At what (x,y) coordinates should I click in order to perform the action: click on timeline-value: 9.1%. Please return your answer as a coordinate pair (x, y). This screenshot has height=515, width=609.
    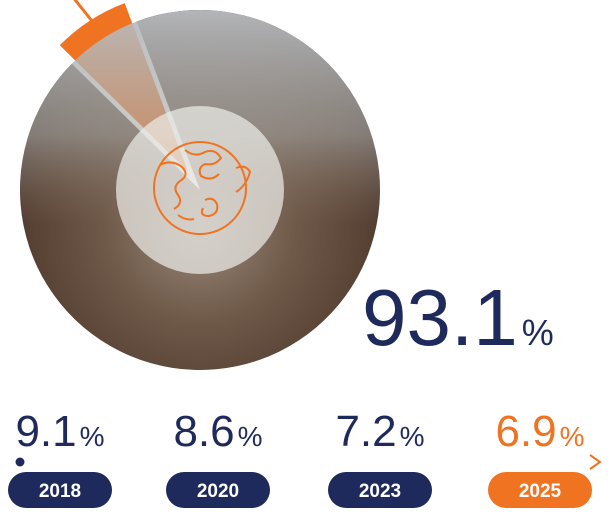
    Looking at the image, I should click on (59, 431).